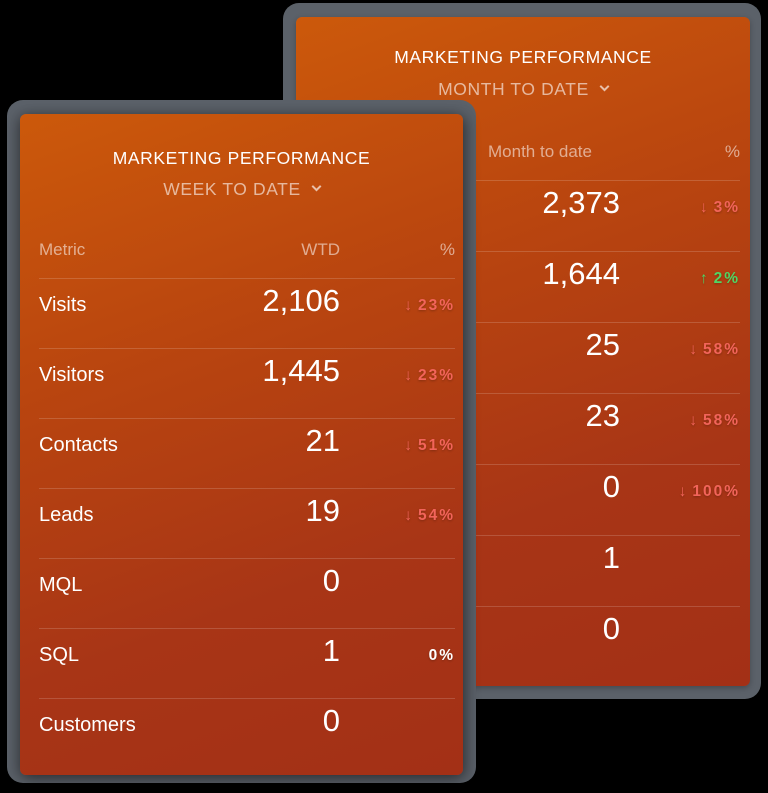  Describe the element at coordinates (78, 445) in the screenshot. I see `metric-label: Contacts` at that location.